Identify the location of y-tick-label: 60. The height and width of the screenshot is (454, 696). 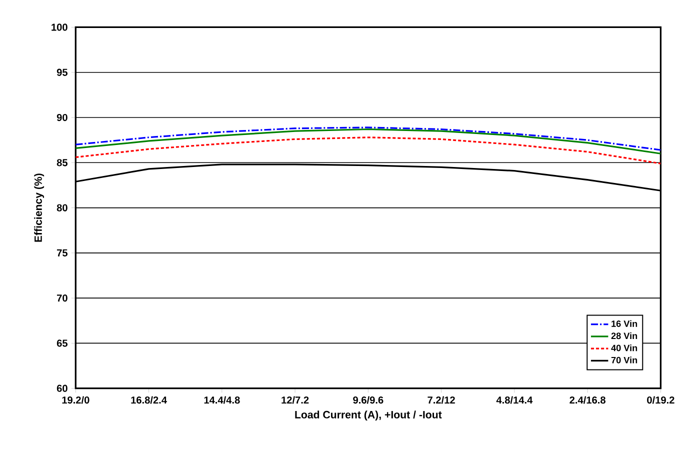
(62, 388).